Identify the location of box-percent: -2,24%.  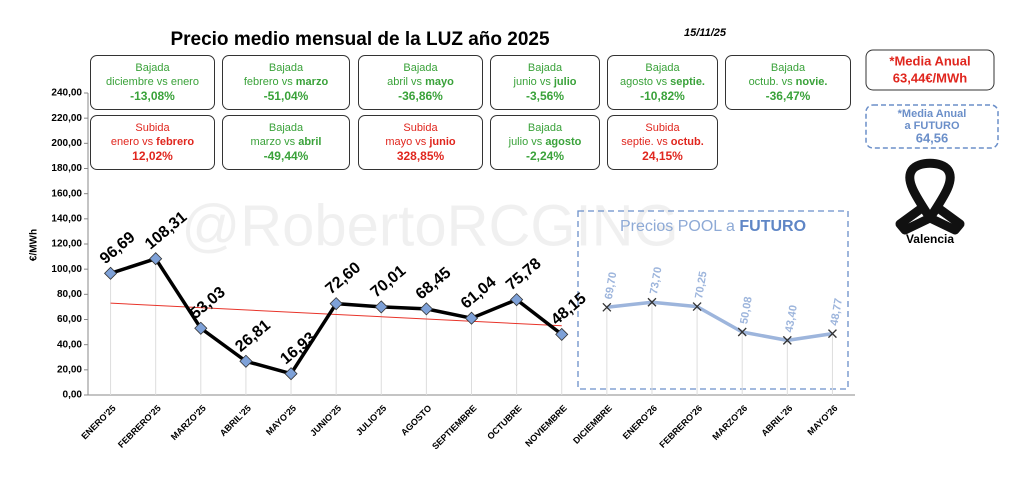
(545, 156).